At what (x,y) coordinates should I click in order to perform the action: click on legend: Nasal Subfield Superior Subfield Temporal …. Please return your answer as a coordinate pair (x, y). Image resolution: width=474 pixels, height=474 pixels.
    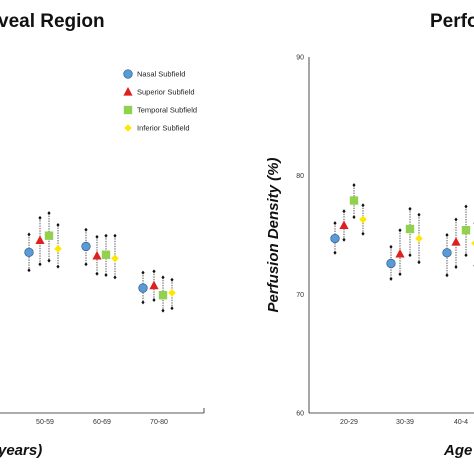
    Looking at the image, I should click on (160, 101).